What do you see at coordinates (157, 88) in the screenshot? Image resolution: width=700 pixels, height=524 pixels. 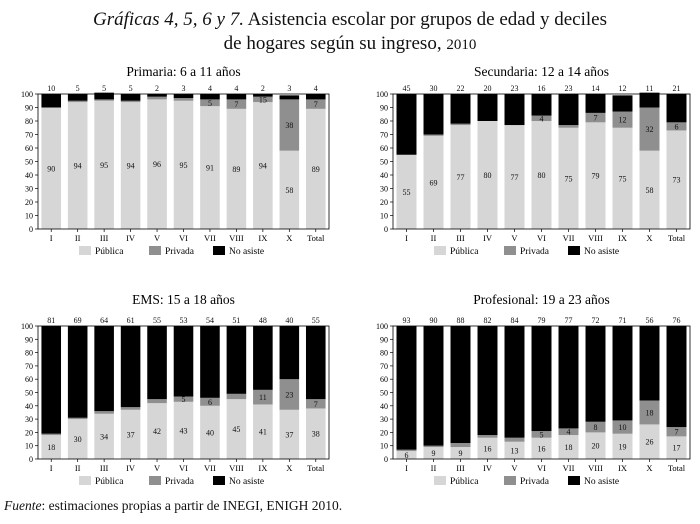 I see `data-label-no-asiste: 2` at bounding box center [157, 88].